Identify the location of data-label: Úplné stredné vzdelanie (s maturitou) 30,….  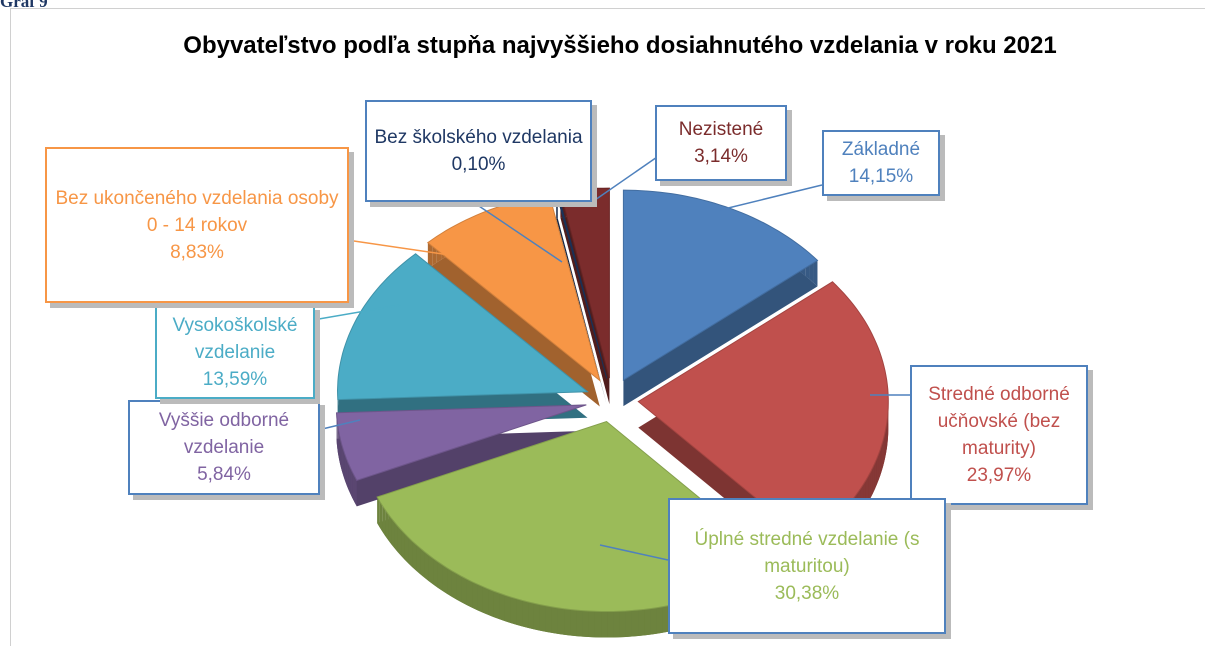
(807, 566).